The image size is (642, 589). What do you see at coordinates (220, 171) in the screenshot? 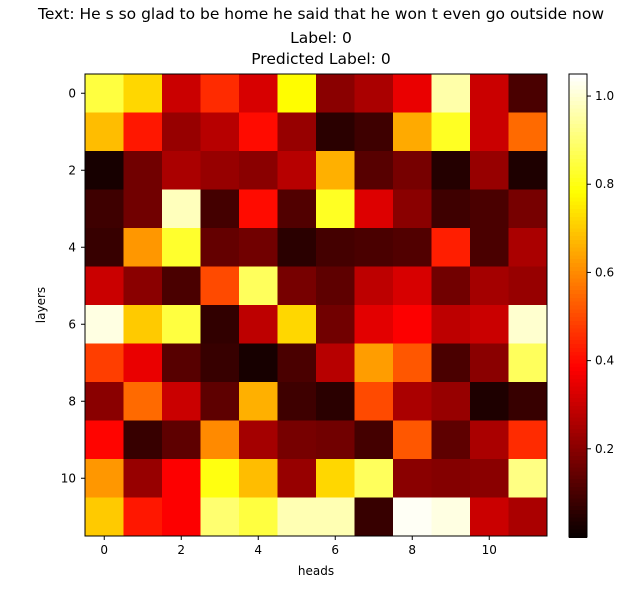
I see `heatmap-cell-r2-c3` at bounding box center [220, 171].